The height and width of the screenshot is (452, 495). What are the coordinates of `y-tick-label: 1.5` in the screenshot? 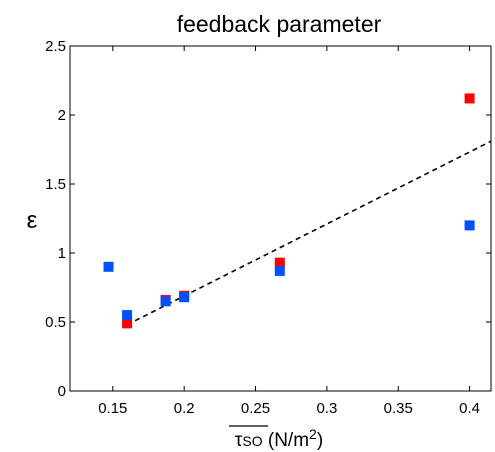 It's located at (55, 184).